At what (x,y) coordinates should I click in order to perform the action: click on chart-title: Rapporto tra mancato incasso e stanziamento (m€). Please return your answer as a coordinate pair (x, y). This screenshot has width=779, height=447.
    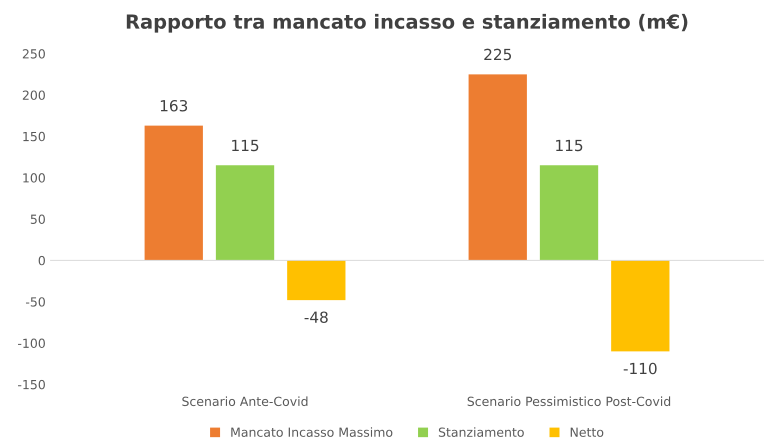
    Looking at the image, I should click on (407, 23).